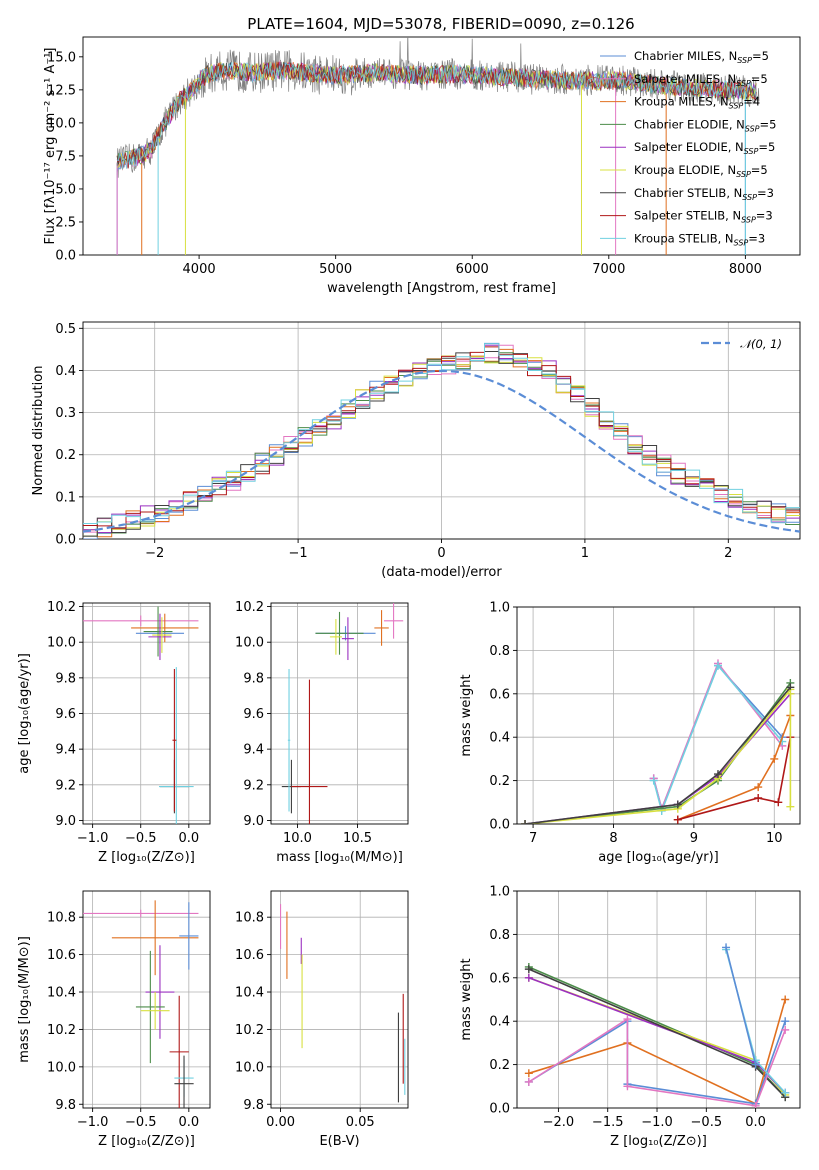 Image resolution: width=819 pixels, height=1170 pixels. Describe the element at coordinates (65, 329) in the screenshot. I see `y-tick-label: 0.5` at that location.